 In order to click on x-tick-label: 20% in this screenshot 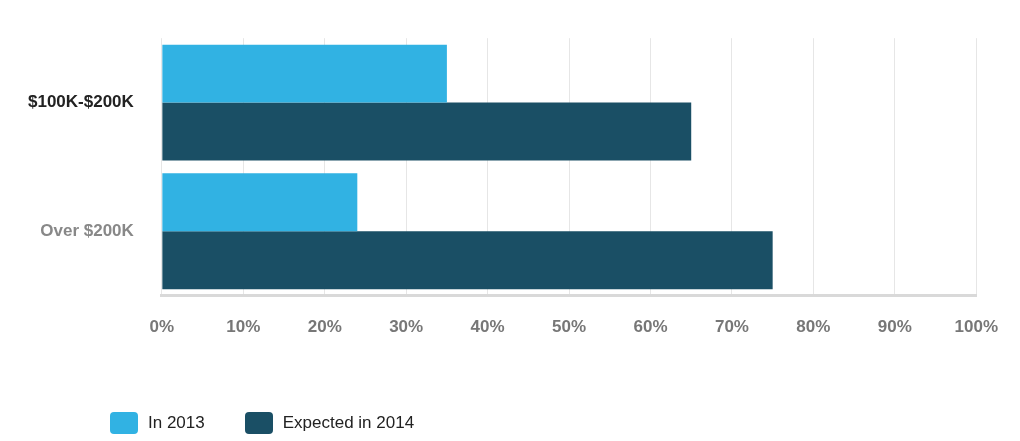, I will do `click(324, 327)`.